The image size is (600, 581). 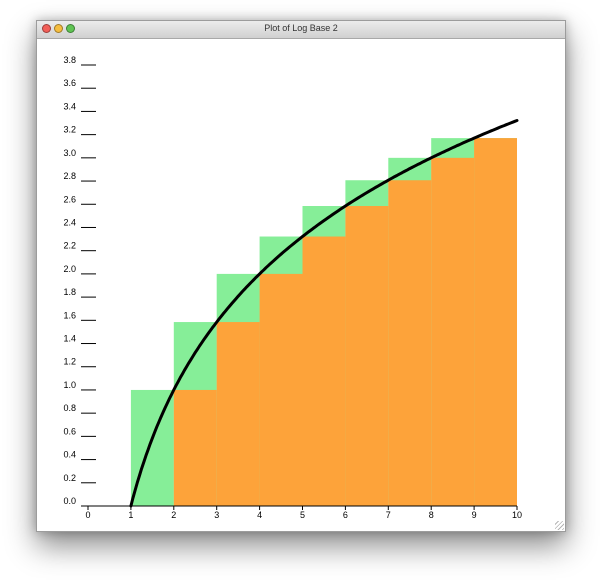 I want to click on y-tick-label-1.2: 1.2, so click(x=69, y=362).